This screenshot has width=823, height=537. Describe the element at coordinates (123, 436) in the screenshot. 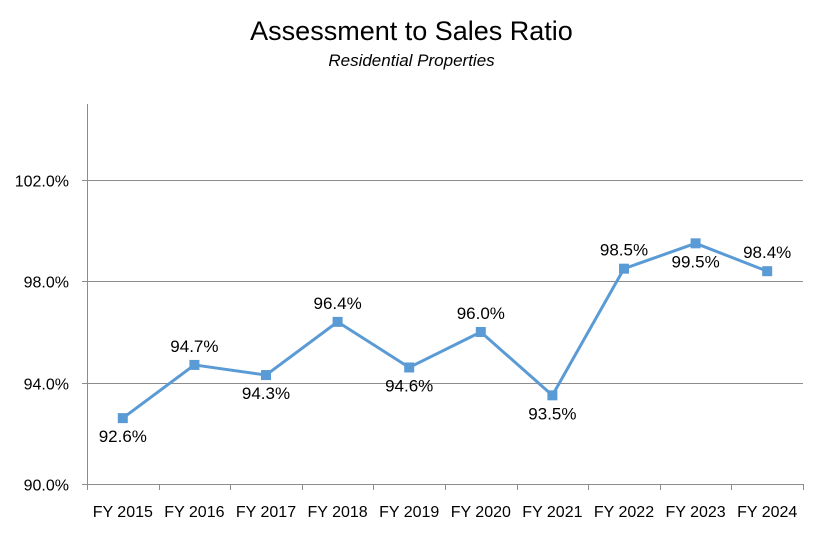

I see `data-label: 92.6%` at that location.